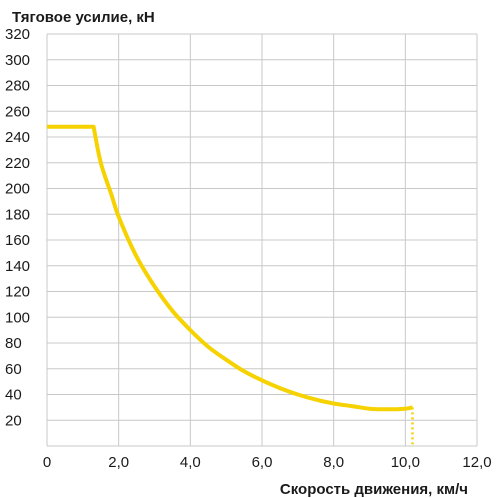  I want to click on x-tick-label: 0, so click(47, 462).